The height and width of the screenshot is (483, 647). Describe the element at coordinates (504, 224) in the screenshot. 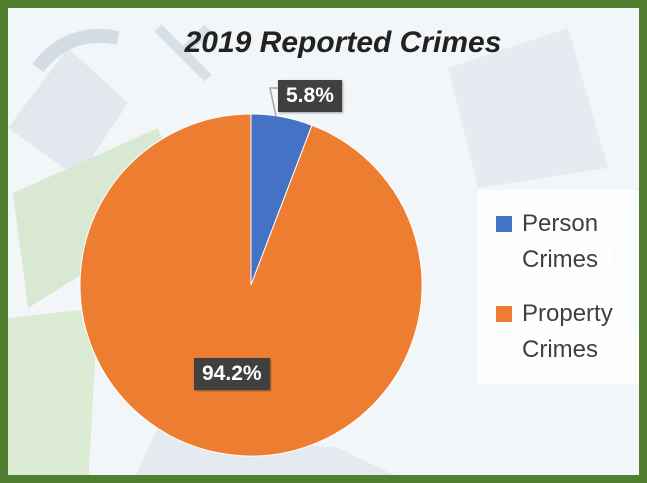

I see `legend-swatch-person` at that location.